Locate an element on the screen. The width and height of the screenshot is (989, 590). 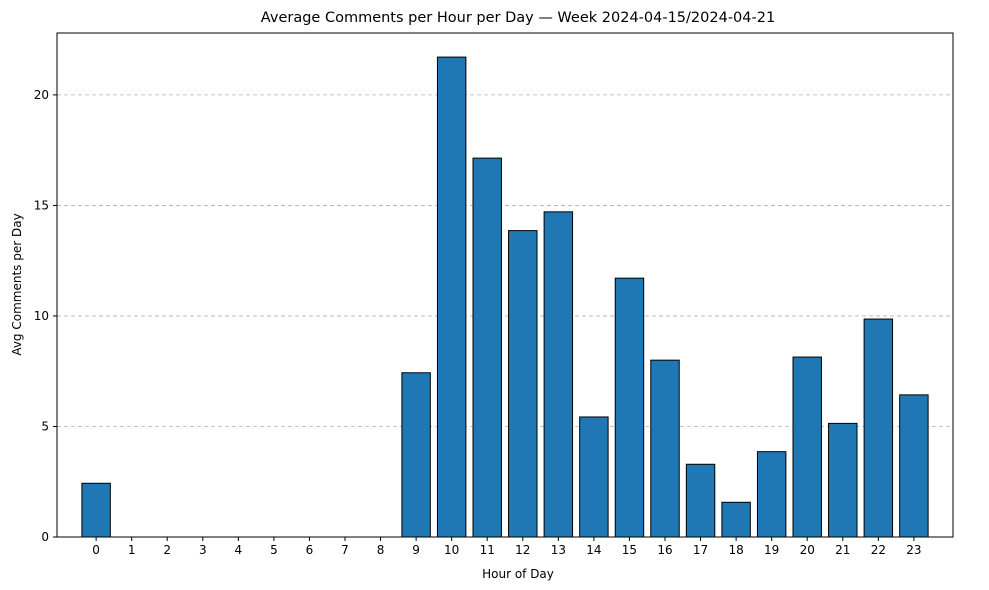
x-tick-label: 16 is located at coordinates (664, 550).